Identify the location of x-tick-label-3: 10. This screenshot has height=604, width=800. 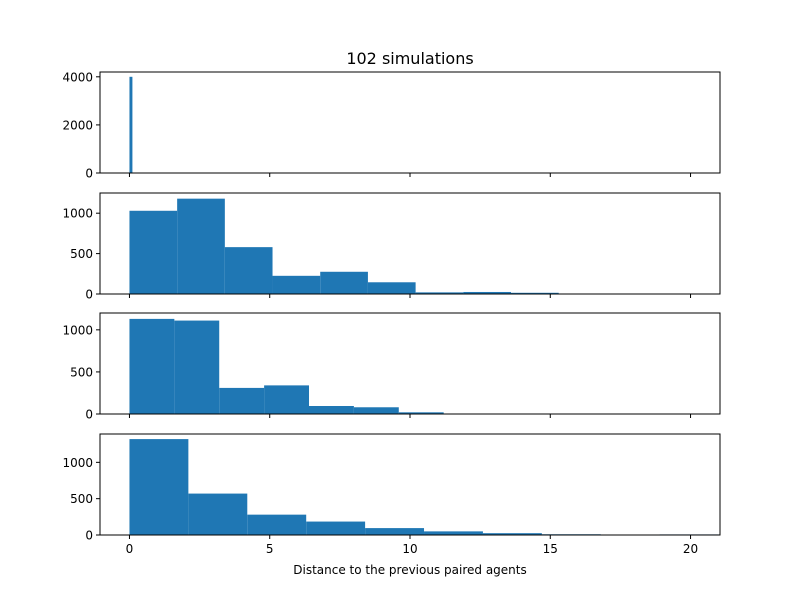
(409, 549).